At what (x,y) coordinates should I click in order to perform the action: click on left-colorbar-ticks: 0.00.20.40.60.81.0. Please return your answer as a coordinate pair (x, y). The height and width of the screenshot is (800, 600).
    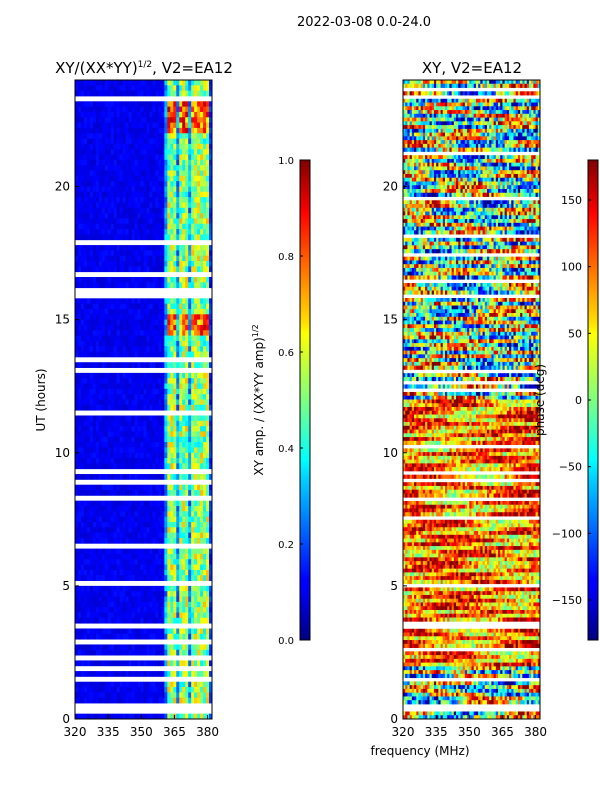
    Looking at the image, I should click on (290, 401).